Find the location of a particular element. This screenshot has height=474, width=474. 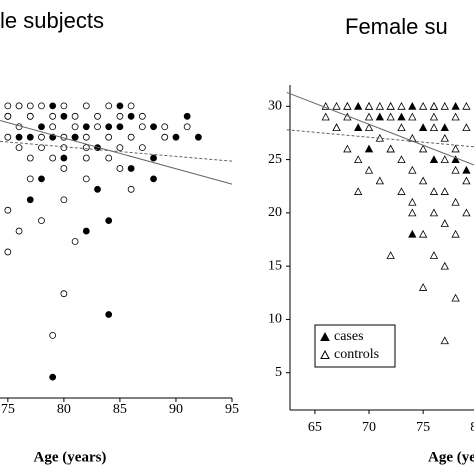

x-tick-label: 70 is located at coordinates (369, 427).